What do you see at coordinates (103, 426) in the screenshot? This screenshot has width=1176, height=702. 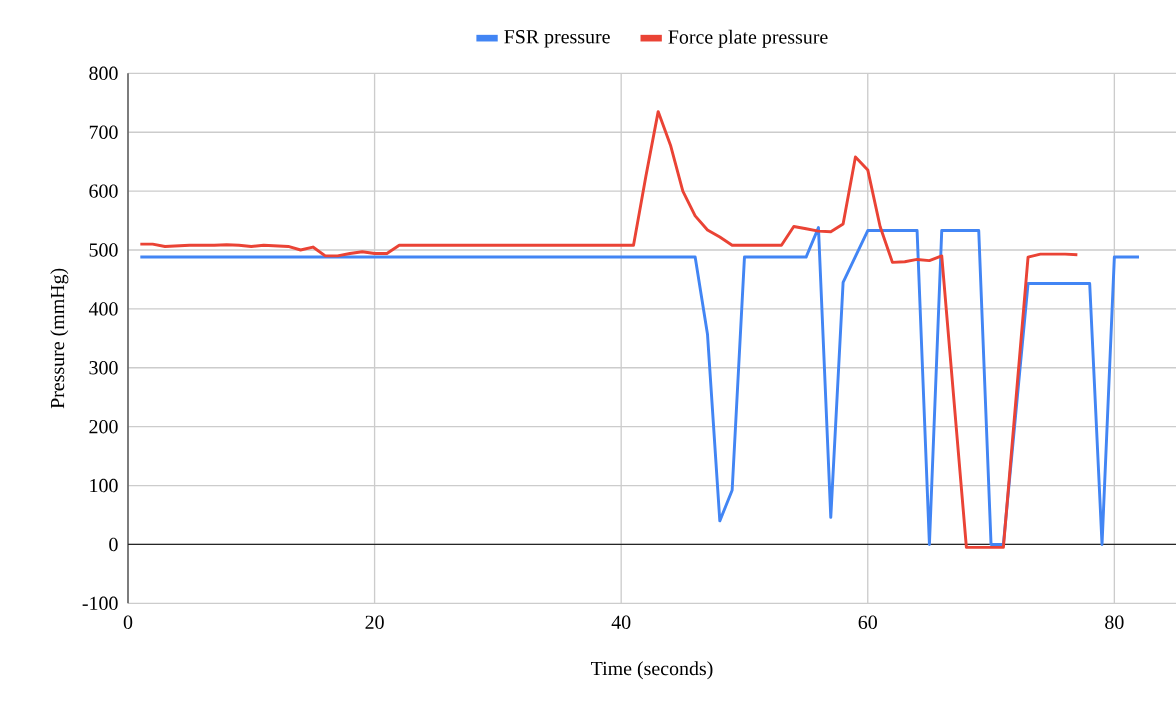 I see `y-tick-label: 200` at bounding box center [103, 426].